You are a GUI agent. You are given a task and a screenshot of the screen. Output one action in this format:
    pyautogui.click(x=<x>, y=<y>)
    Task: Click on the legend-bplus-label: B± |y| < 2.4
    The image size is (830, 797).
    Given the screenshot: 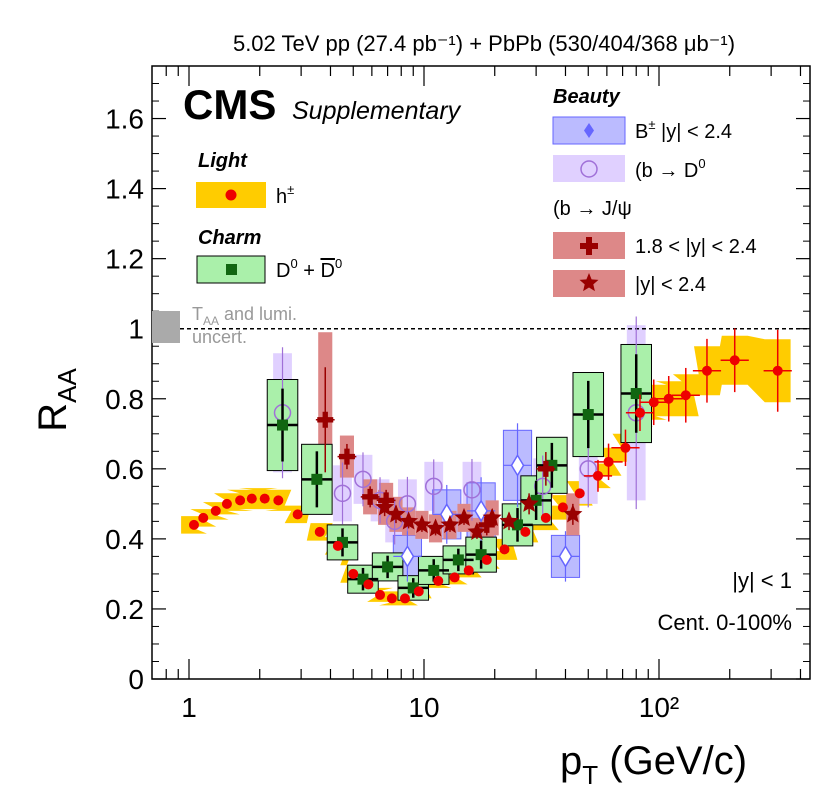 What is the action you would take?
    pyautogui.click(x=683, y=130)
    